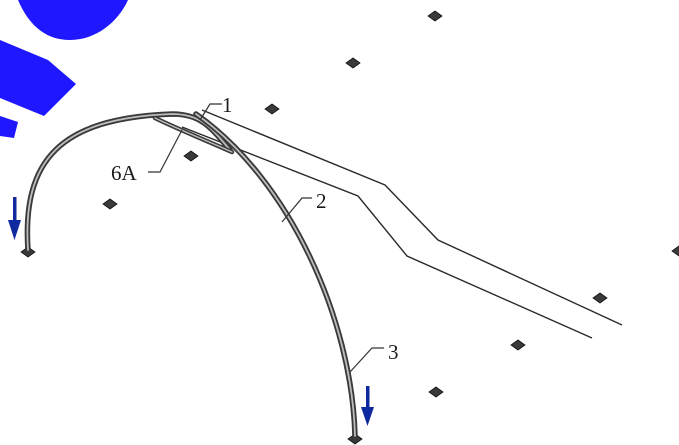  What do you see at coordinates (227, 105) in the screenshot?
I see `callout-label-1: 1` at bounding box center [227, 105].